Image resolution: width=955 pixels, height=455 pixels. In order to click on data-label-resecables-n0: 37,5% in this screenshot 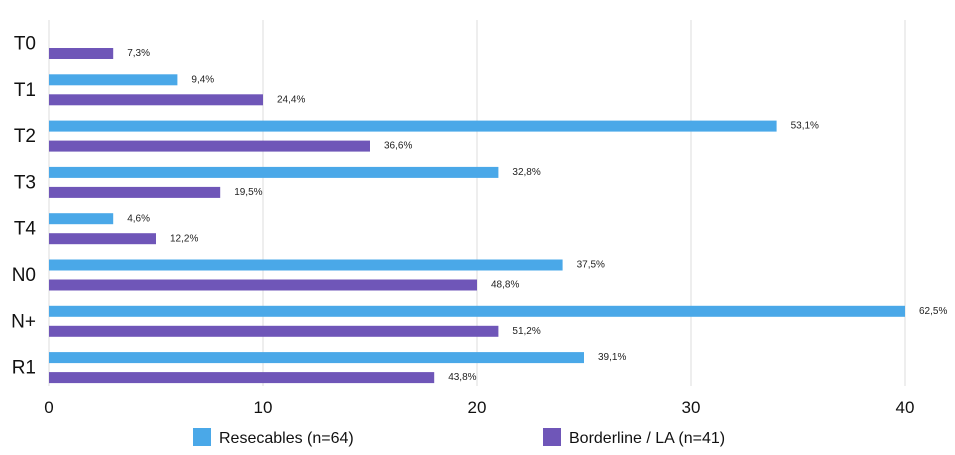, I will do `click(591, 265)`.